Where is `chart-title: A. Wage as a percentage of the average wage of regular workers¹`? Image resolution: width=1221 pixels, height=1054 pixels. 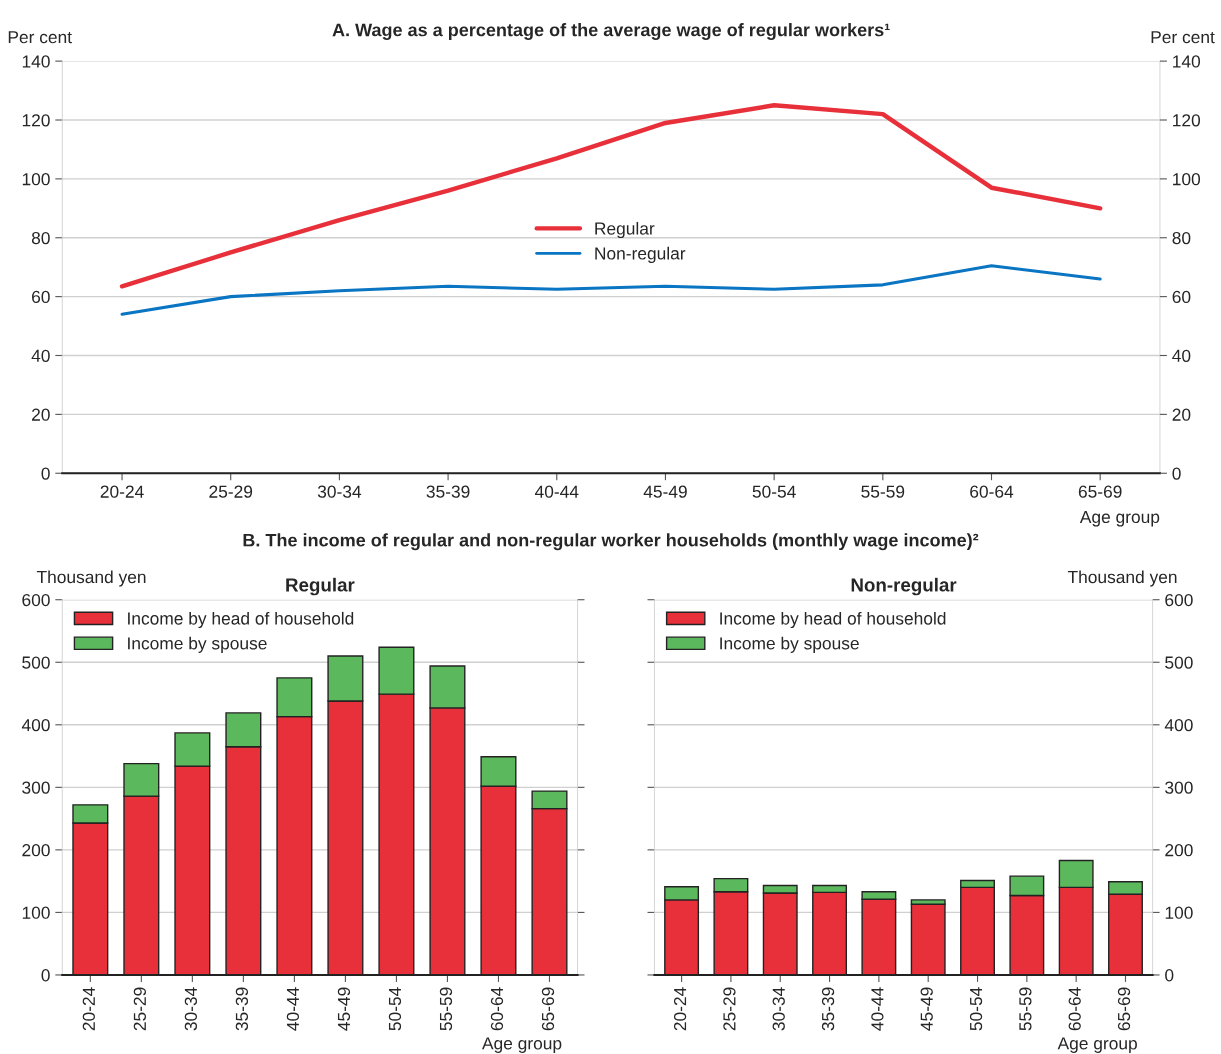
chart-title: A. Wage as a percentage of the average wage of regular workers¹ is located at coordinates (611, 31).